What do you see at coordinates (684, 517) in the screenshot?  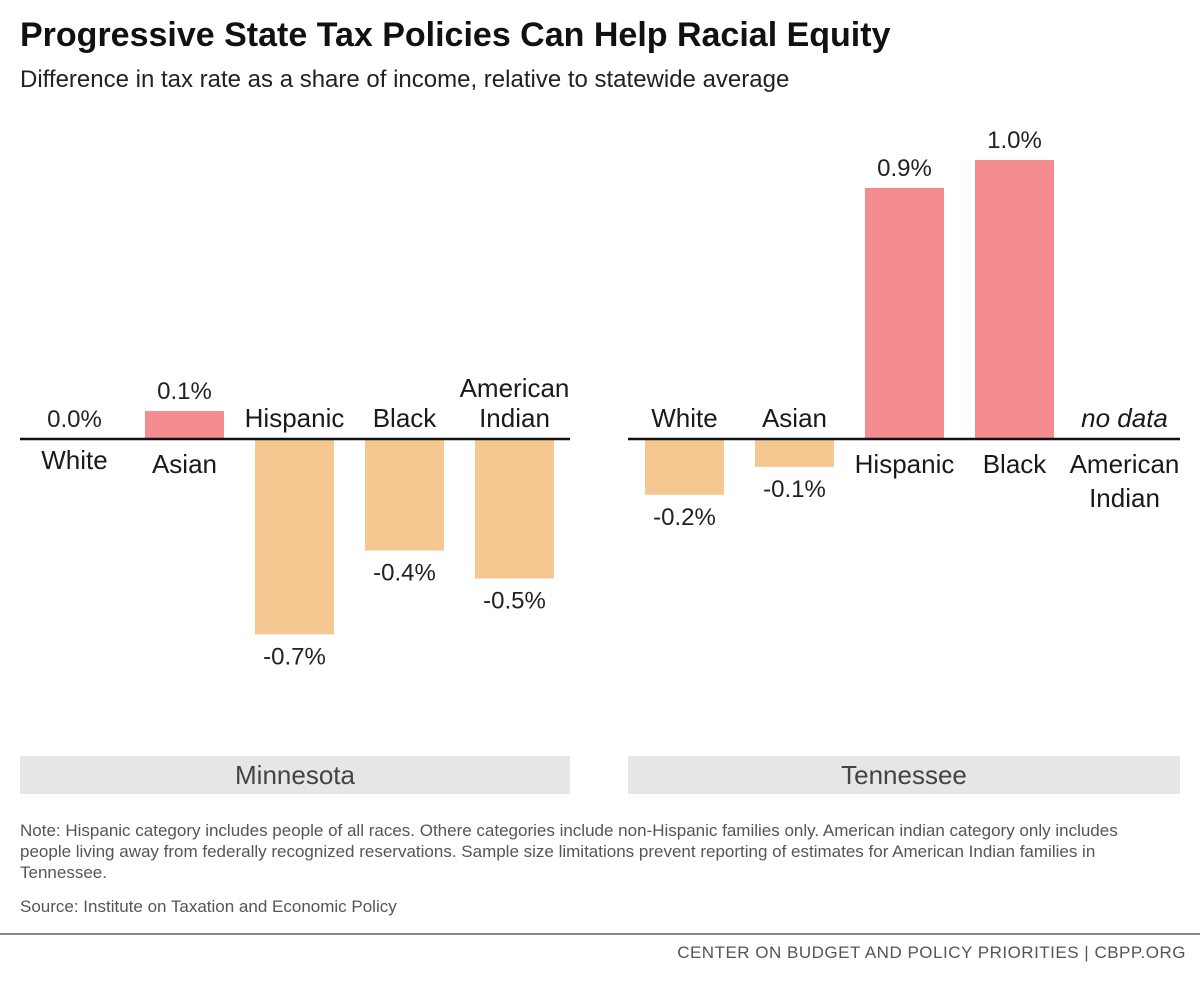 I see `panel-tennessee-white-value-label: -0.2%` at bounding box center [684, 517].